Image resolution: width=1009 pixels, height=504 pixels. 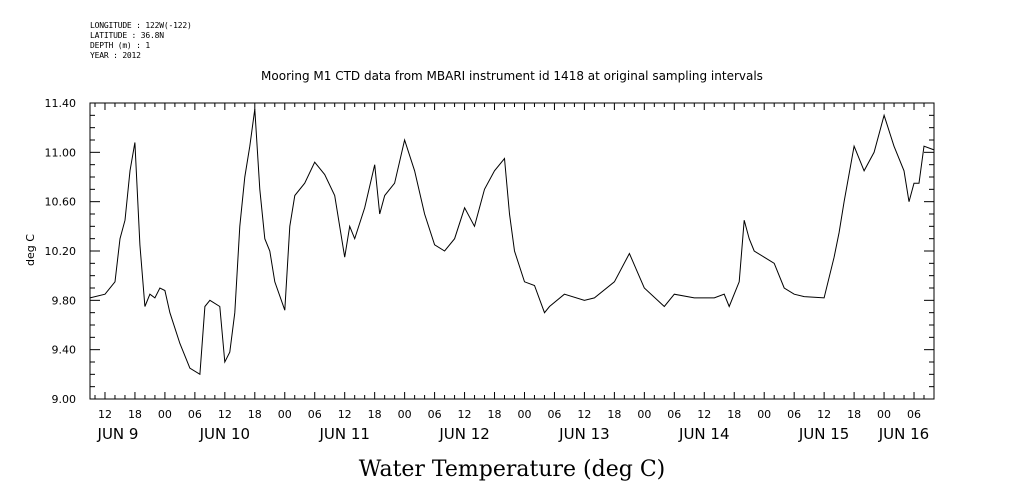 What do you see at coordinates (703, 434) in the screenshot?
I see `day-label: JUN 14` at bounding box center [703, 434].